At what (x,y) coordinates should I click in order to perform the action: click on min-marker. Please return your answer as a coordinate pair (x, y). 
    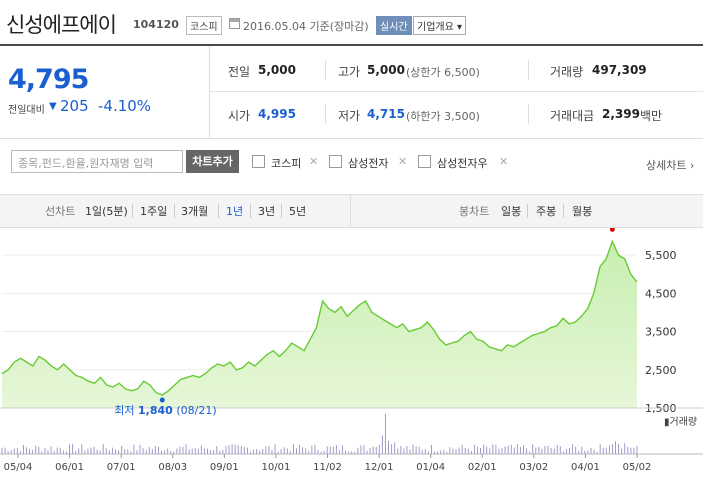
    Looking at the image, I should click on (162, 400).